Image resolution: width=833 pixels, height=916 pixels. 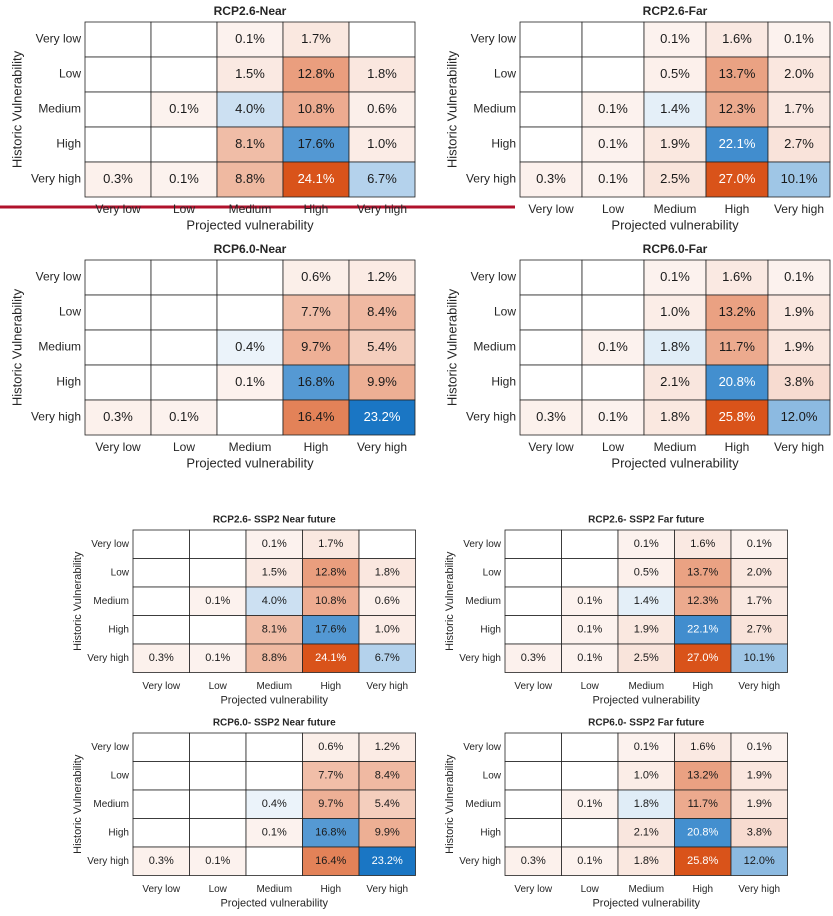 What do you see at coordinates (274, 630) in the screenshot?
I see `cell-label: 8.1%` at bounding box center [274, 630].